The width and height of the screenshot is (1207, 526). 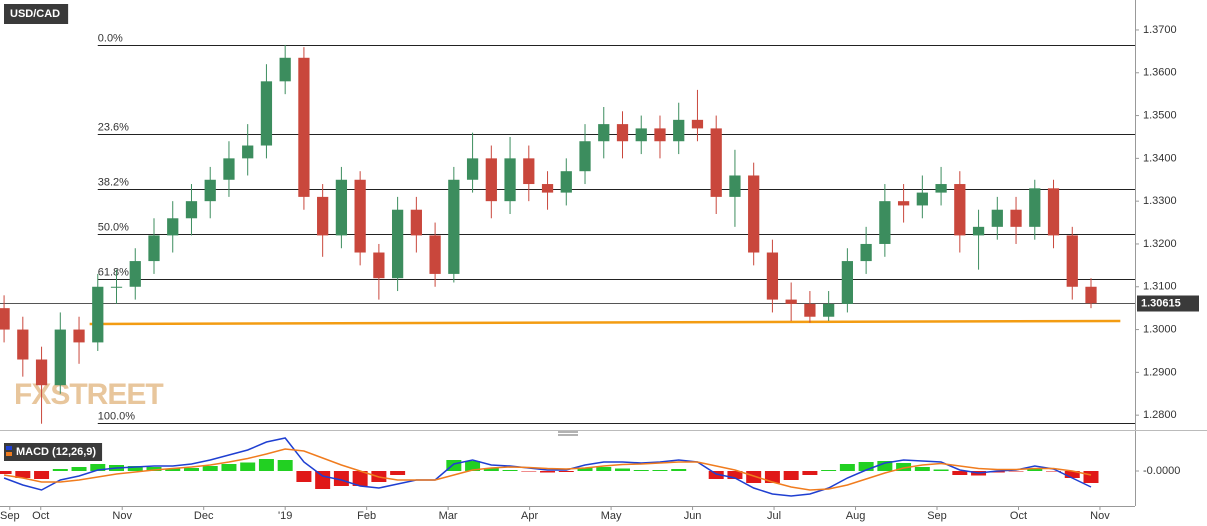 I want to click on chart-title: USD/CAD, so click(x=35, y=14).